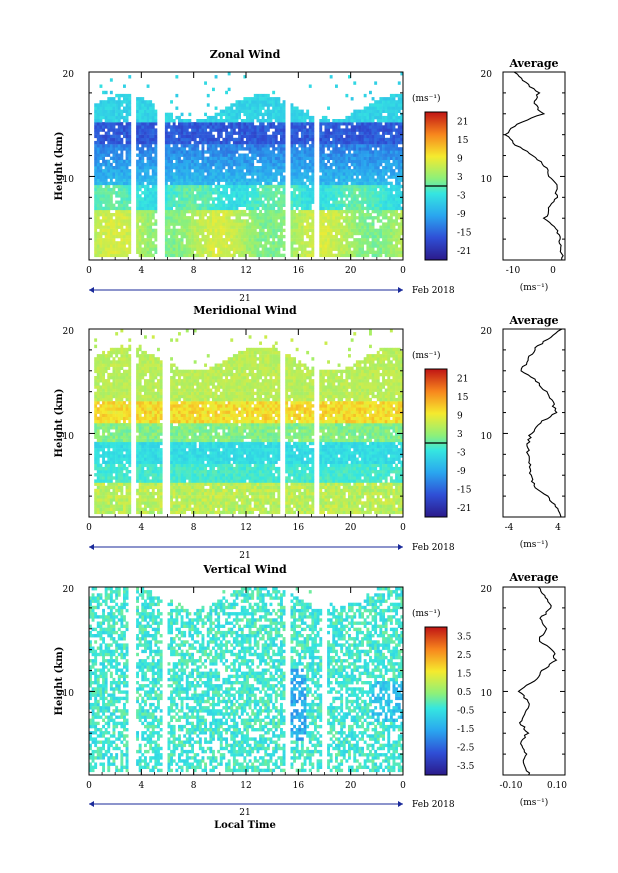  Describe the element at coordinates (96, 434) in the screenshot. I see `meridional-heatmap-cell` at that location.